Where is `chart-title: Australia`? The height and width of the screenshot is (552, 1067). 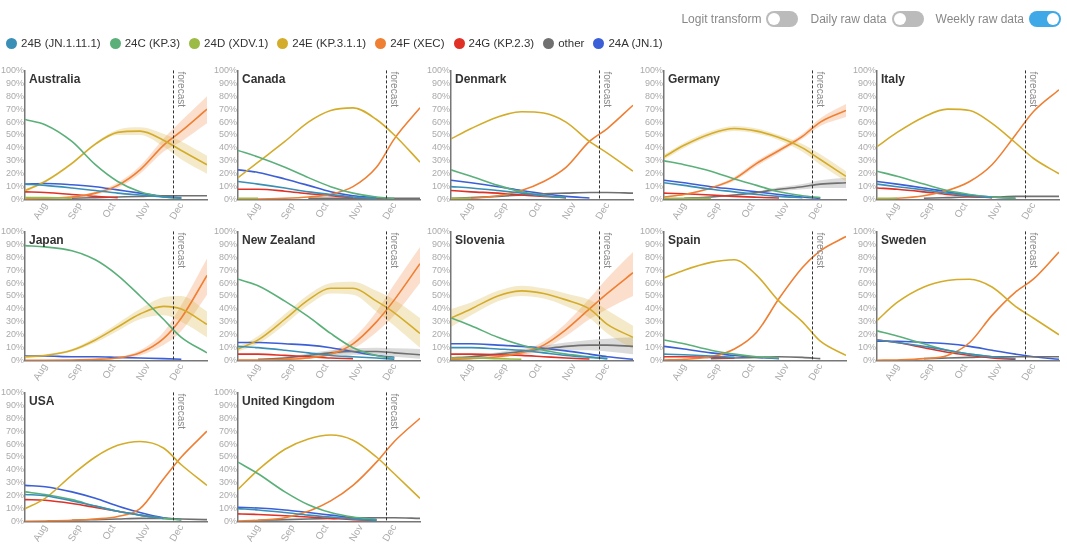
chart-title: Australia is located at coordinates (55, 78).